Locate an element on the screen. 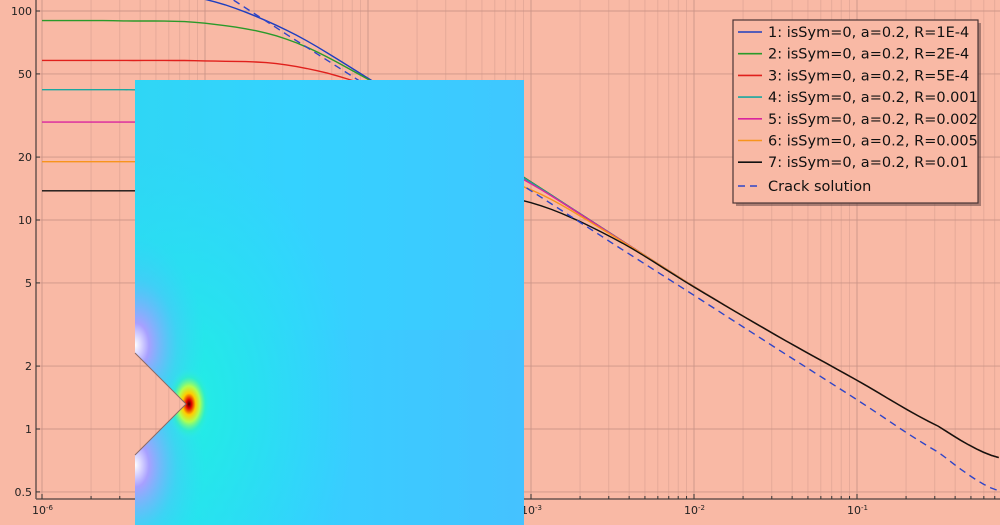 This screenshot has width=1000, height=525. legend-label-6: 6: isSym=0, a=0.2, R=0.005 is located at coordinates (873, 142).